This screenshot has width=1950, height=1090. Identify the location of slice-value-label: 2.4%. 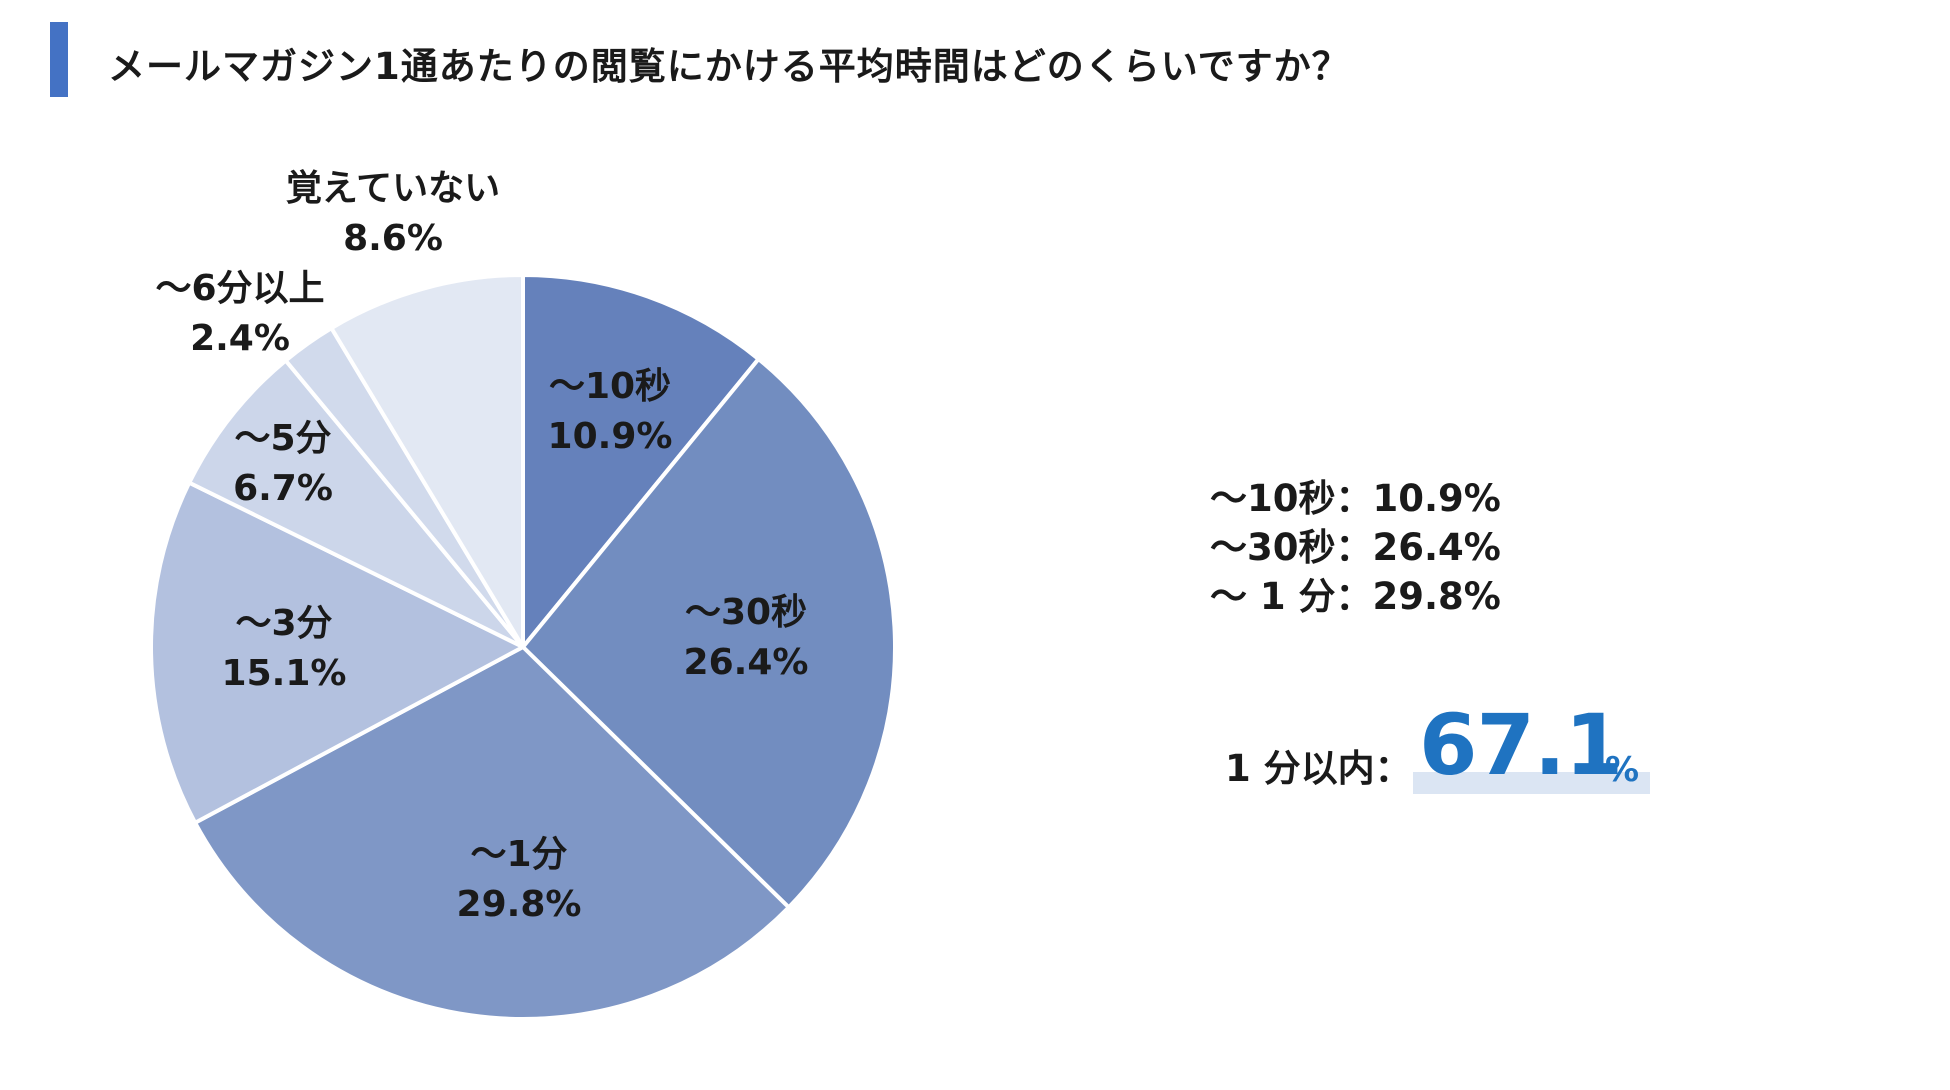
(240, 338).